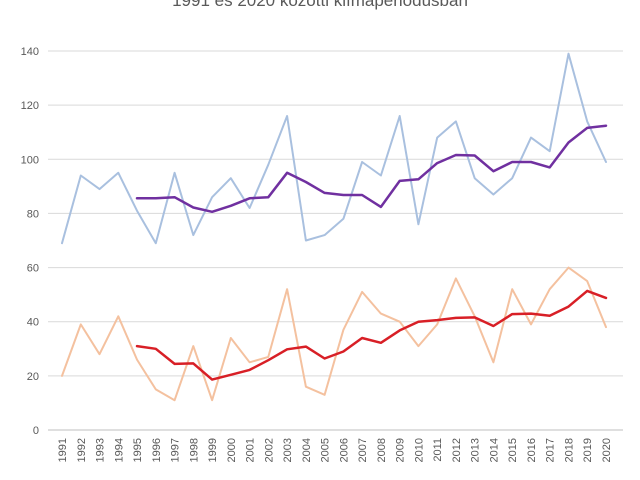 This screenshot has height=480, width=640. Describe the element at coordinates (30, 52) in the screenshot. I see `y-tick-label: 140` at that location.